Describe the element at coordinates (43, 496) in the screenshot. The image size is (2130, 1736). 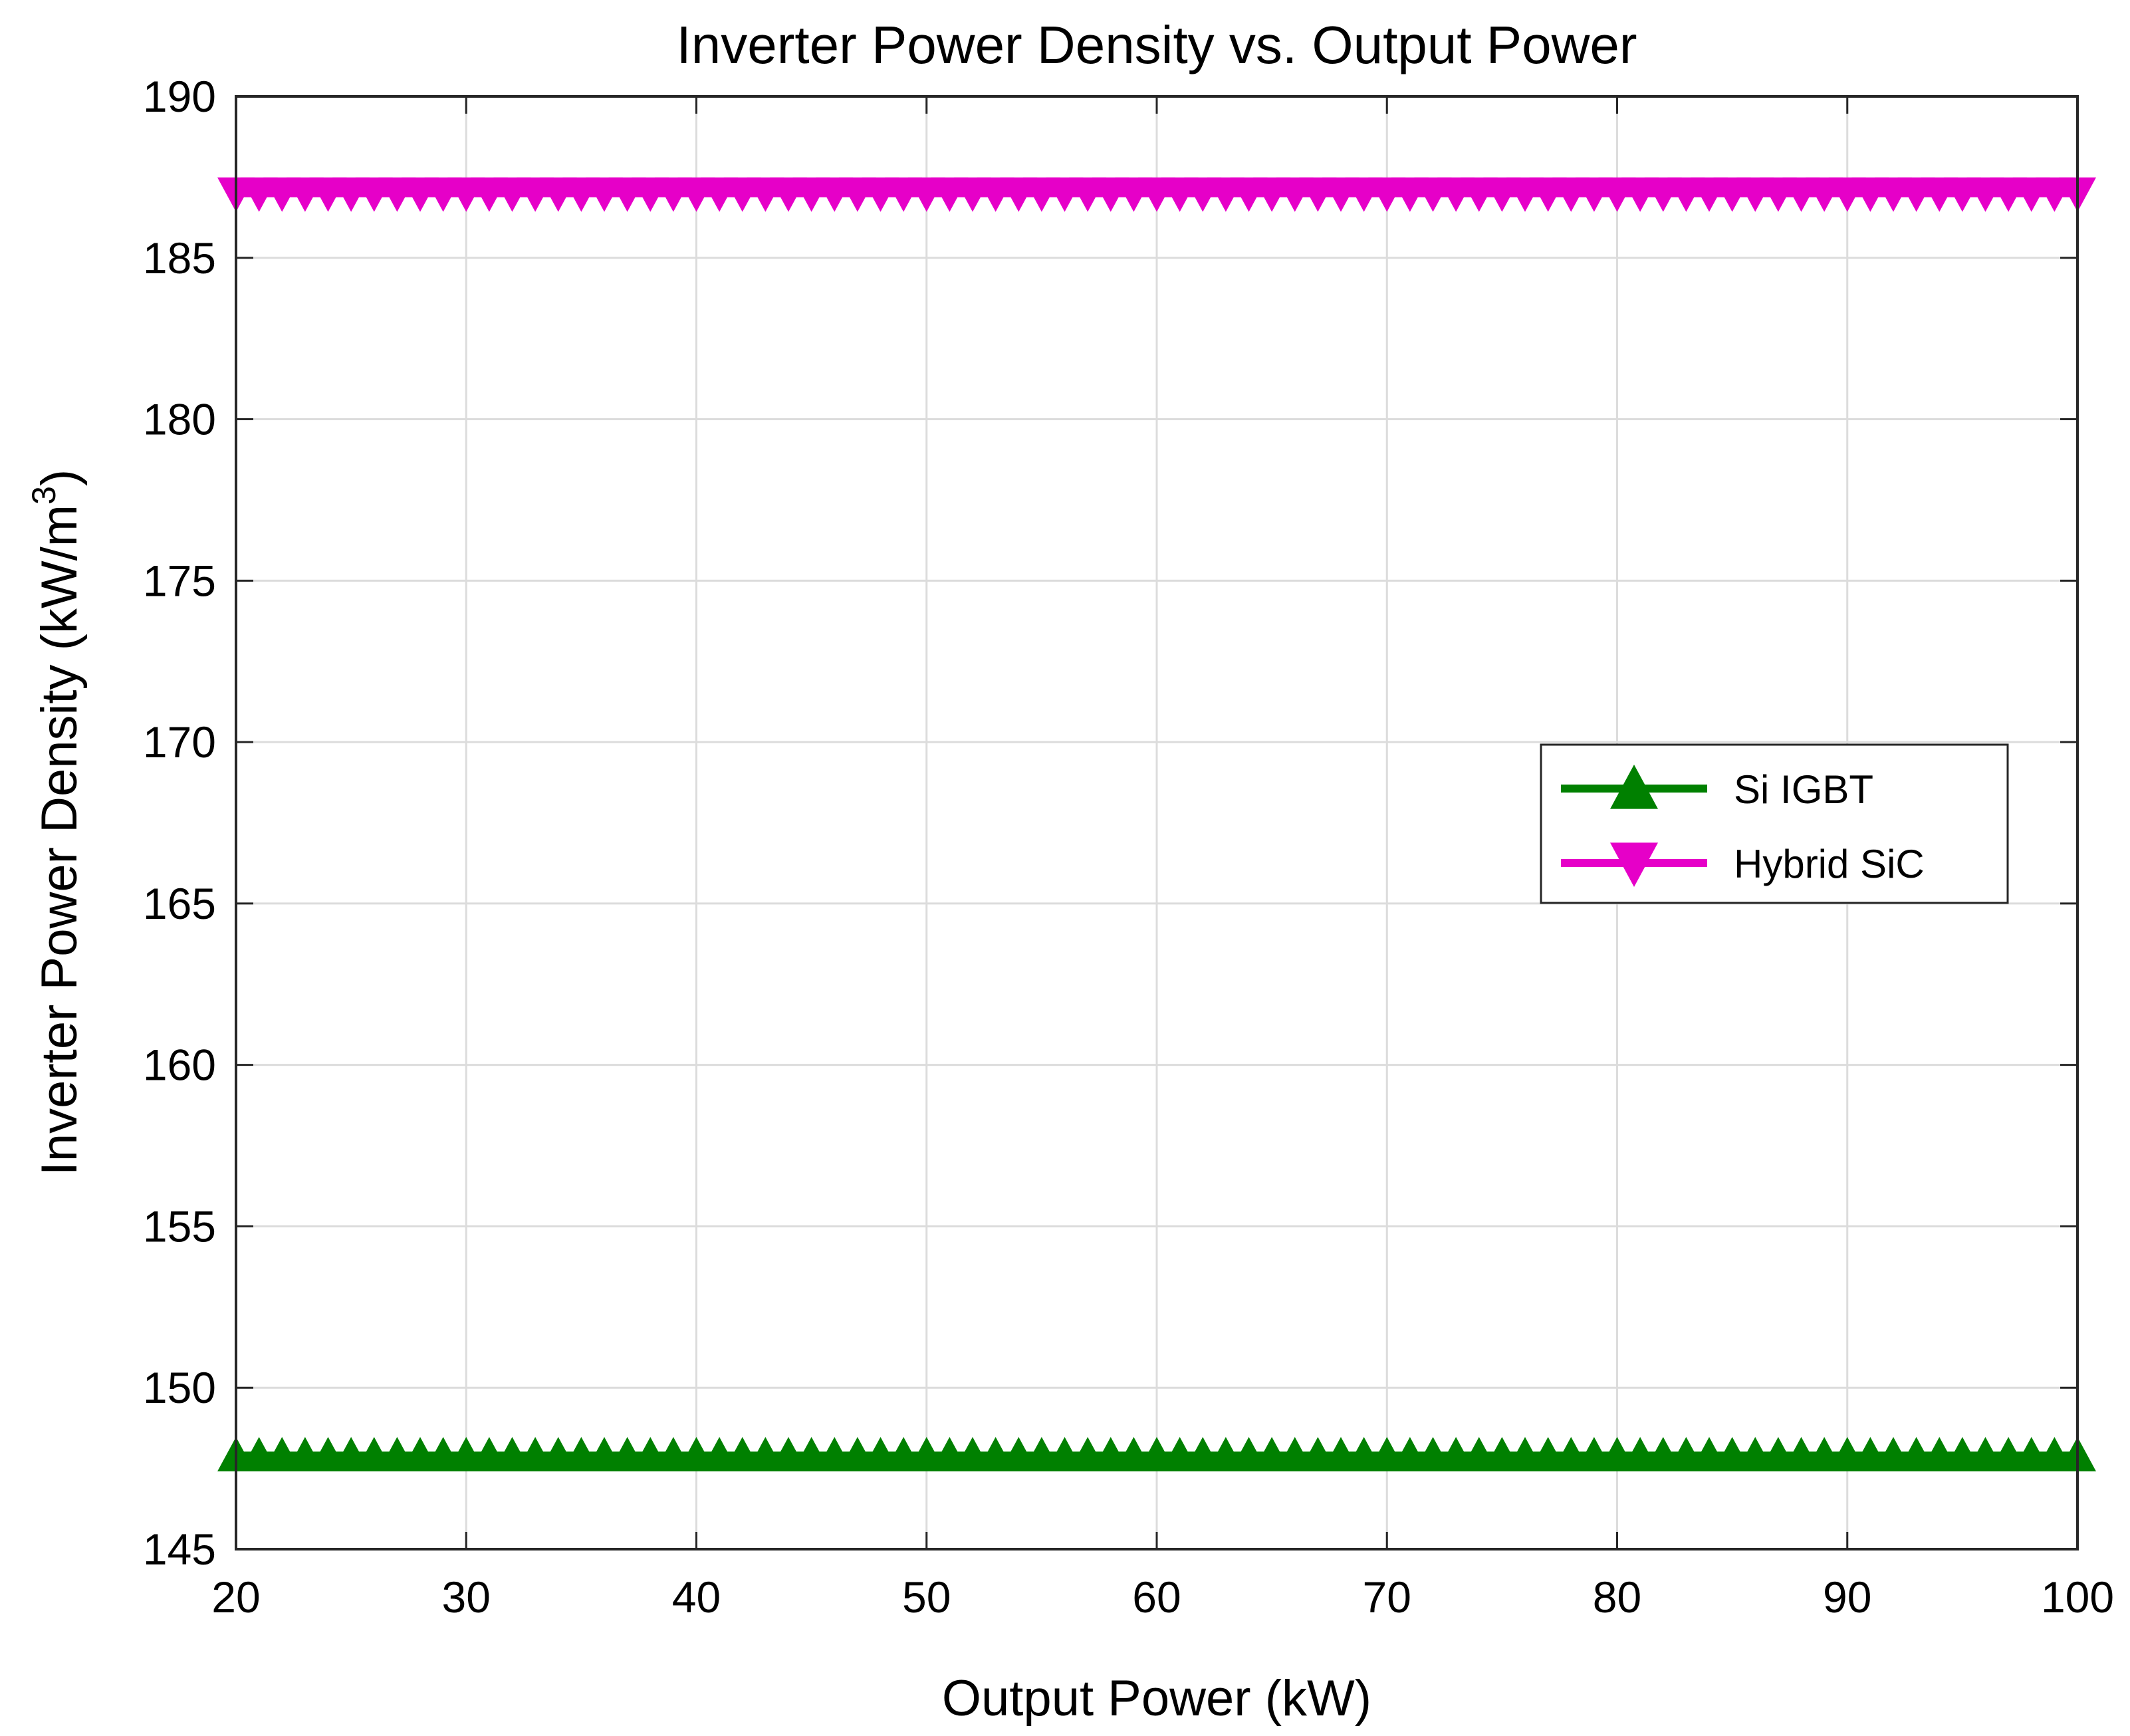
I see `y-axis-label-superscript: 3` at that location.